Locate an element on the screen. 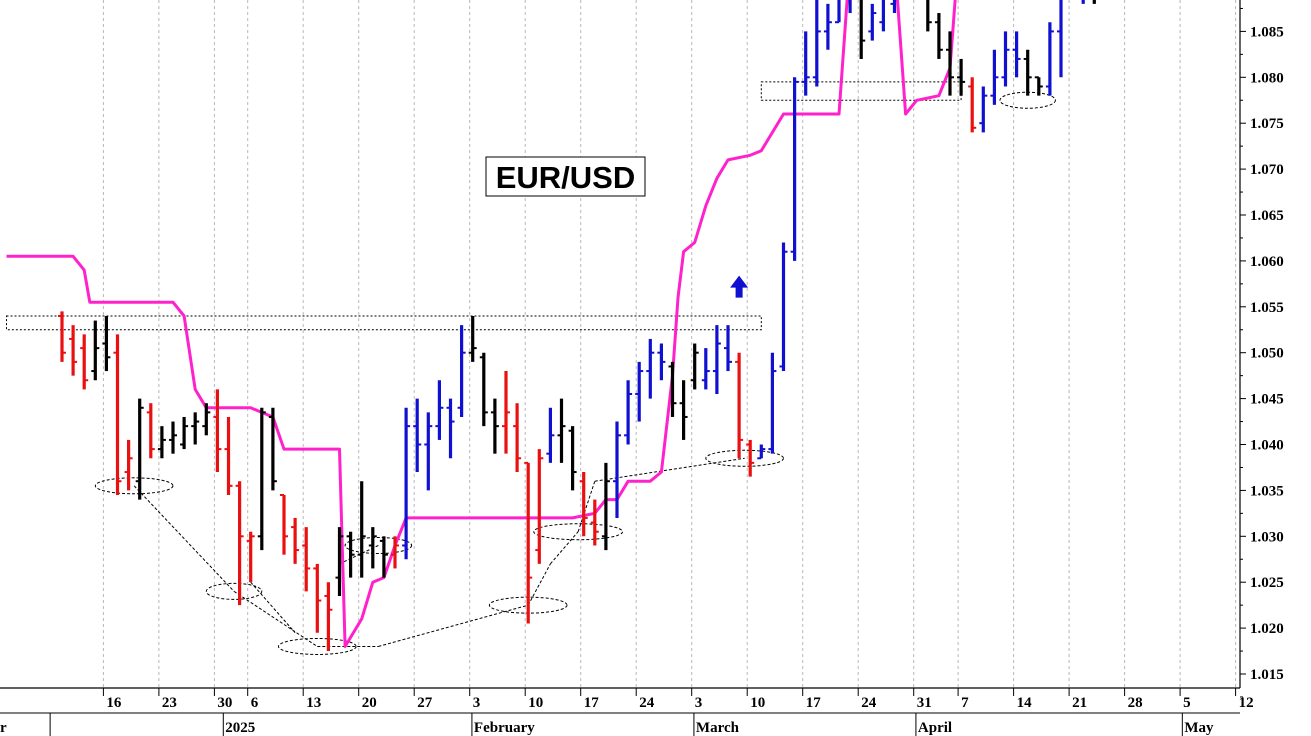  month-label: April is located at coordinates (935, 728).